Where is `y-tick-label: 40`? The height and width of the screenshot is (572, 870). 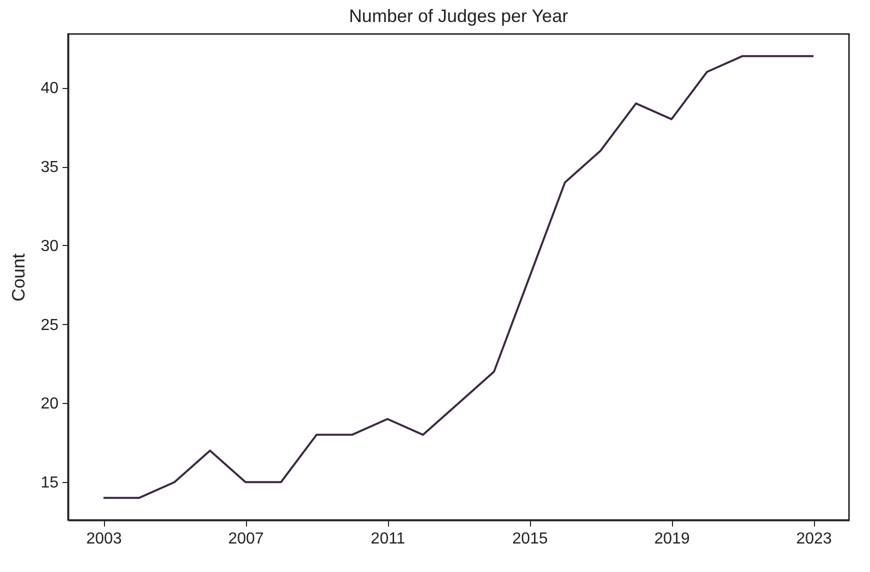 y-tick-label: 40 is located at coordinates (49, 89).